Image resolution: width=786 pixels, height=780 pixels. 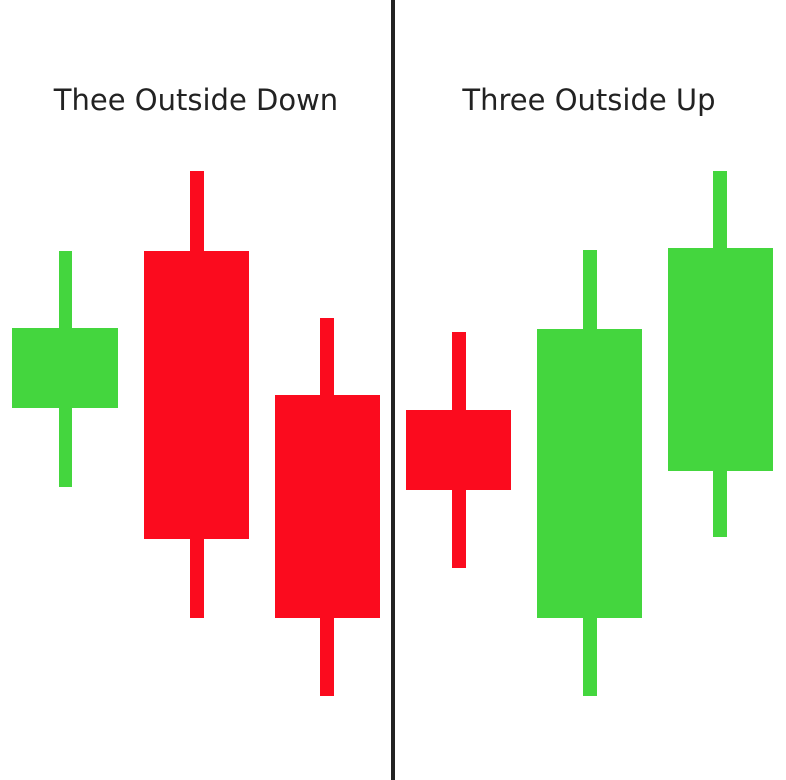 I want to click on panel-divider, so click(x=393, y=390).